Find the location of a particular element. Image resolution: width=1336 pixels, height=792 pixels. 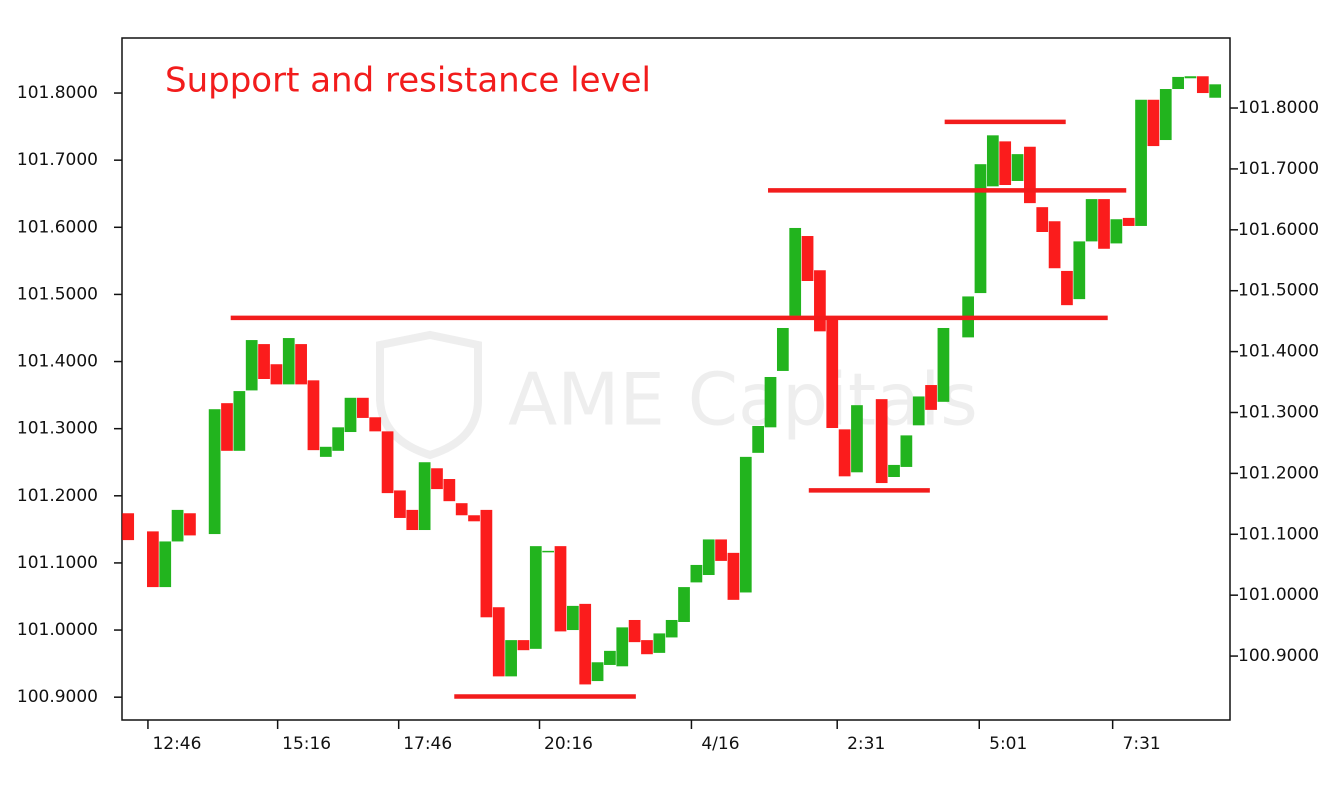

y-tick-label: 101.3000 is located at coordinates (57, 429).